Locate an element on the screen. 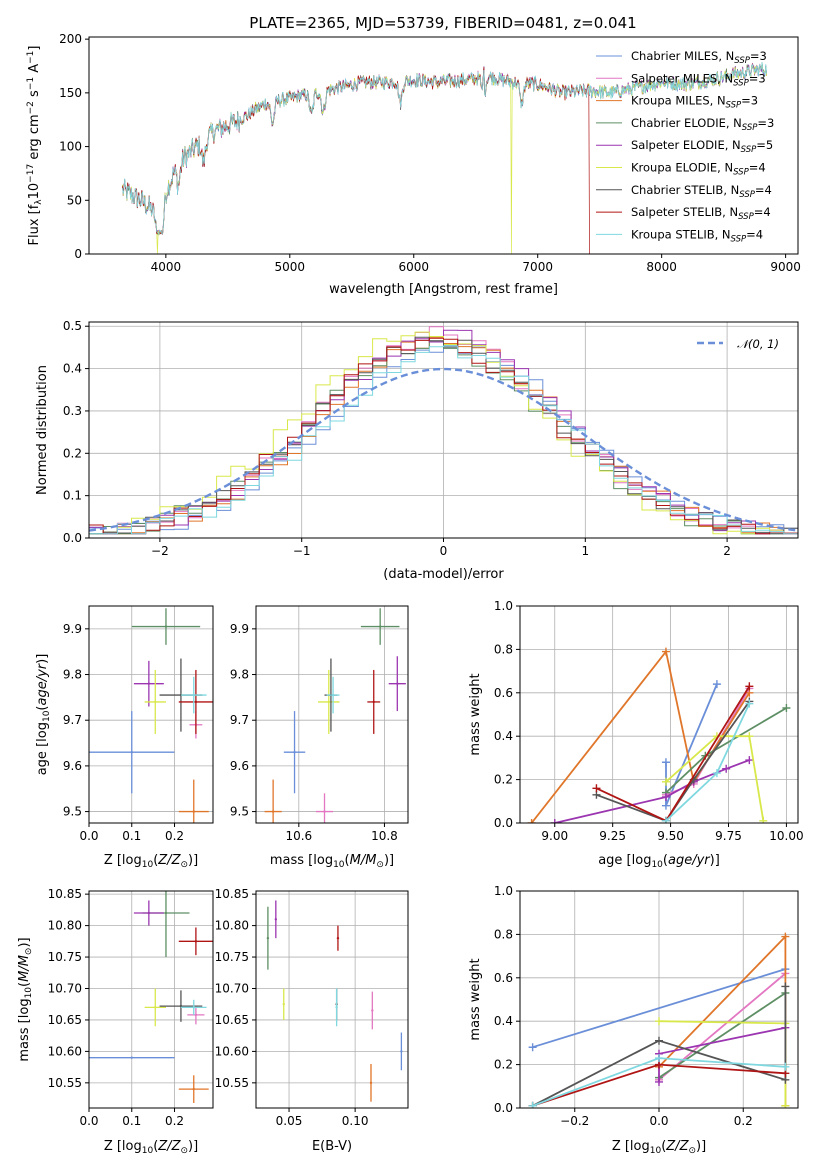 The width and height of the screenshot is (819, 1170). x-tick-label: 10.00 is located at coordinates (786, 836).